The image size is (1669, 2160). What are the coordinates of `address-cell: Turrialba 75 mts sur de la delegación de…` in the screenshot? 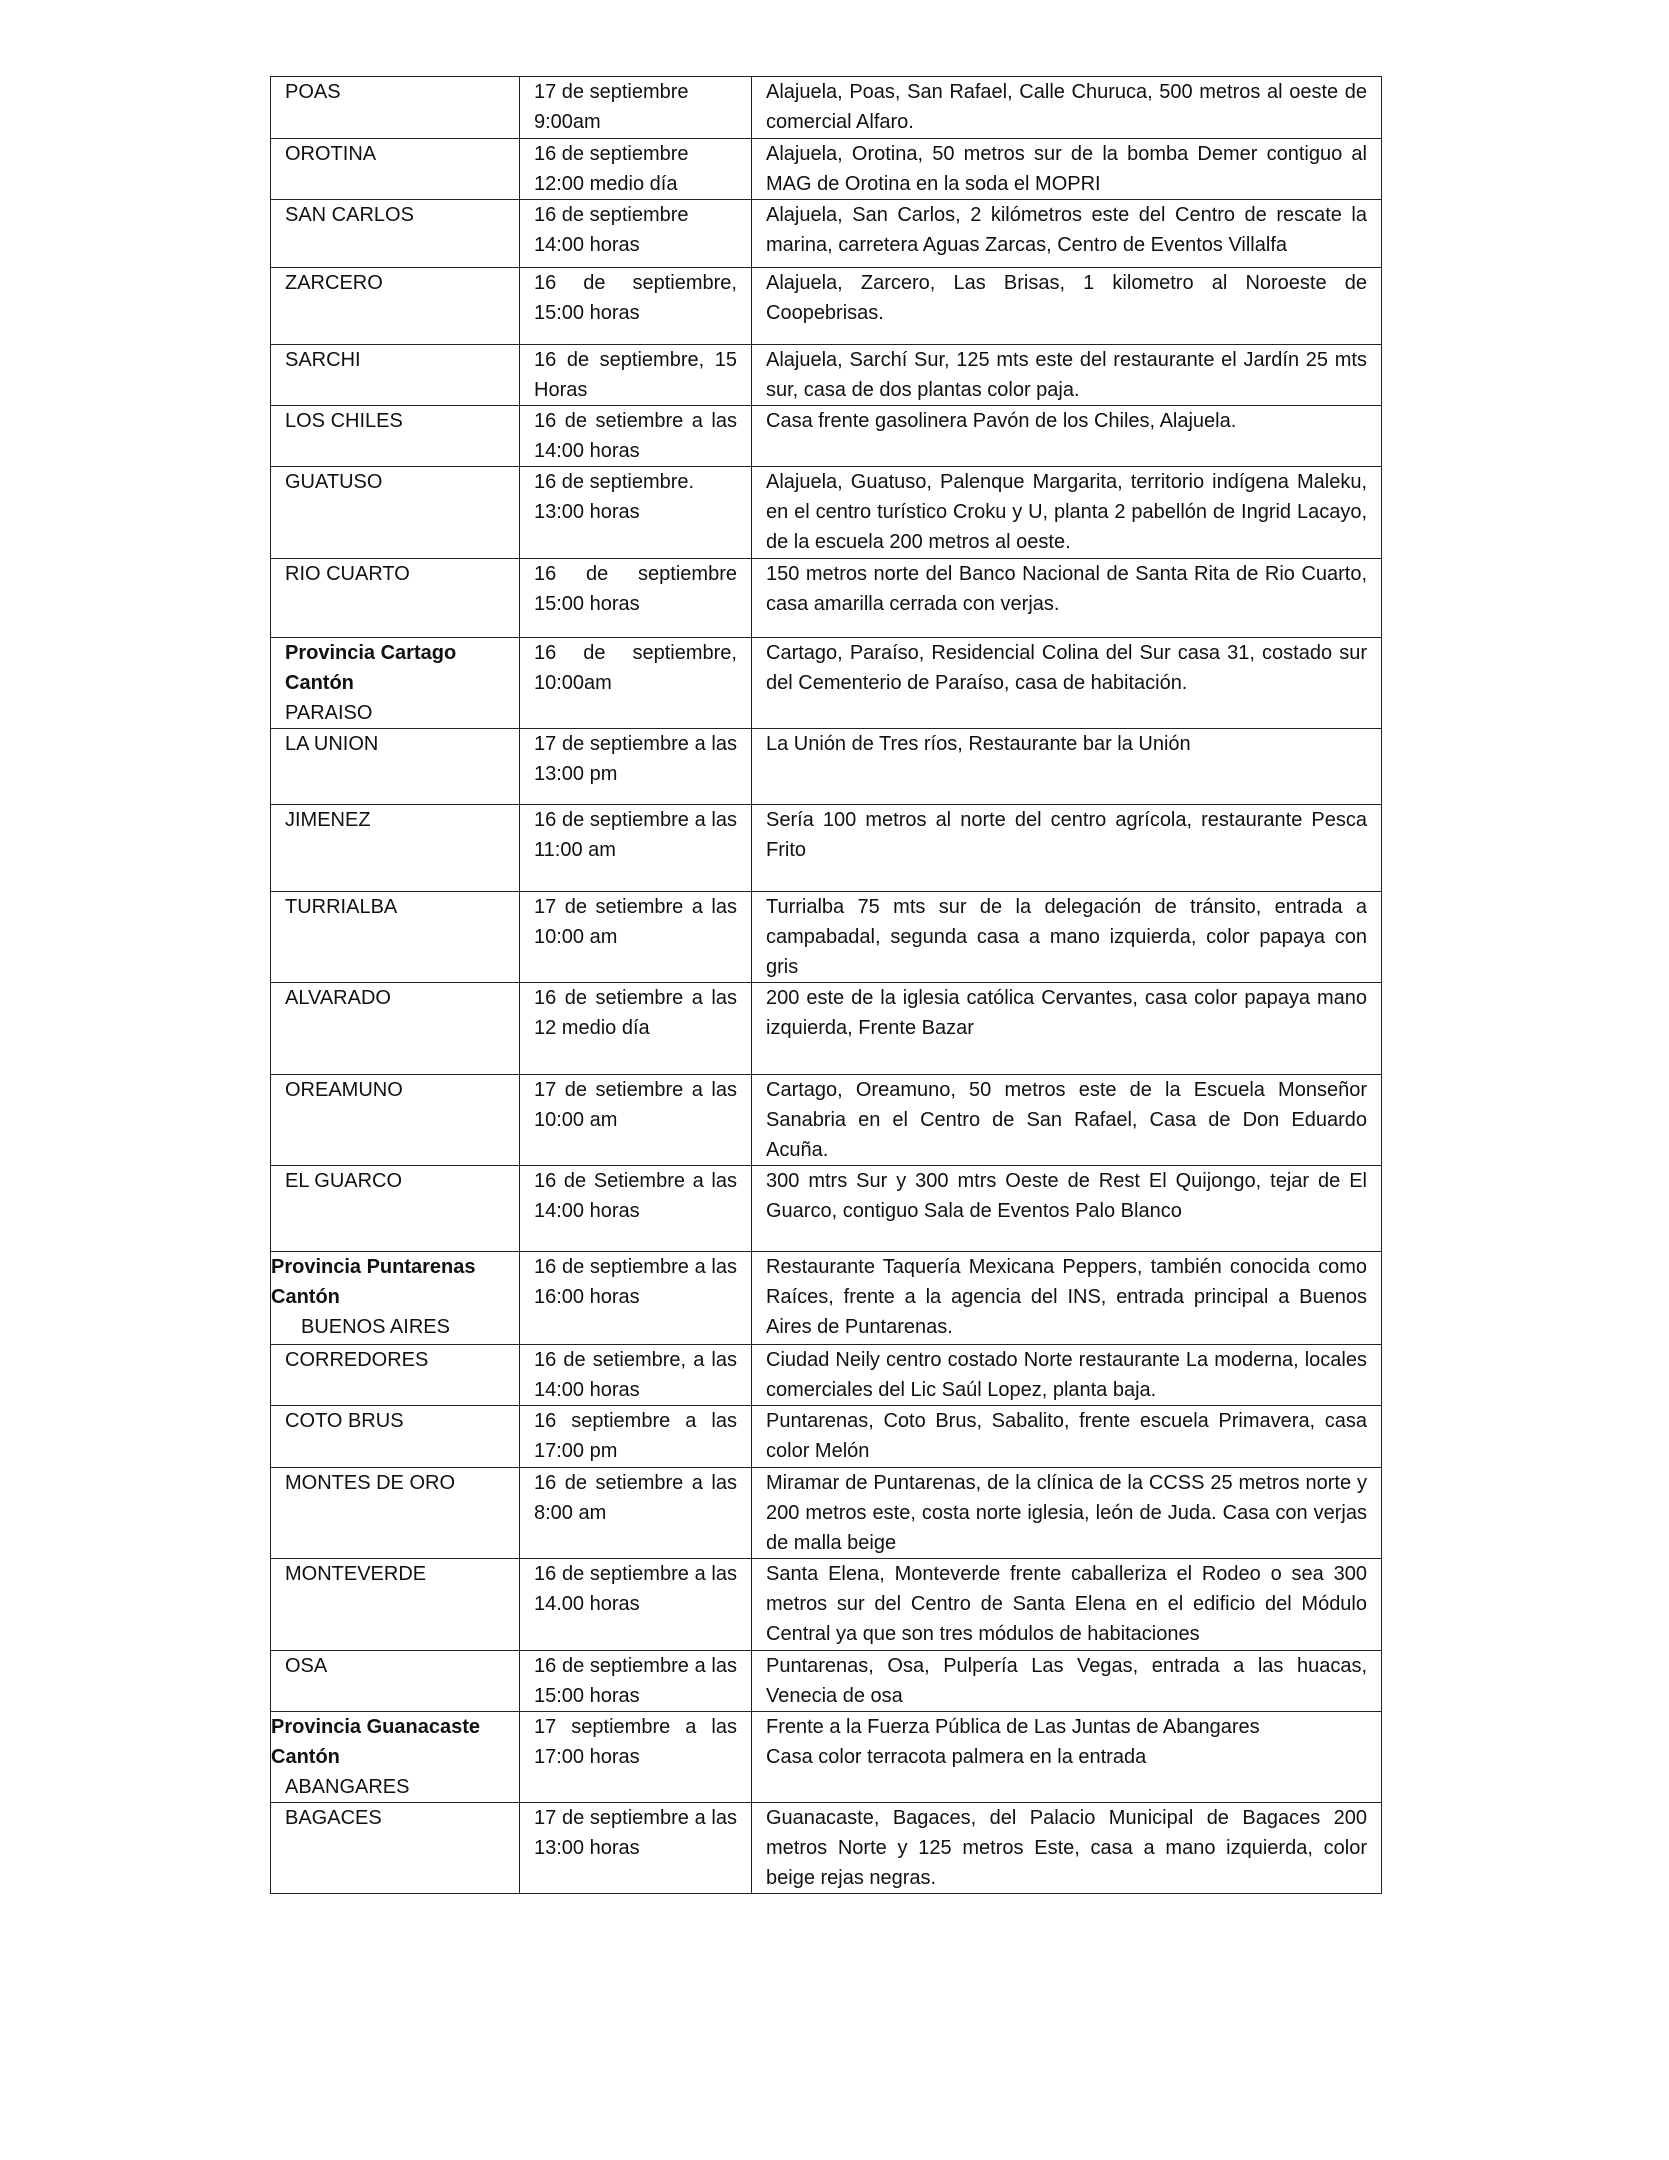 It's located at (1066, 937).